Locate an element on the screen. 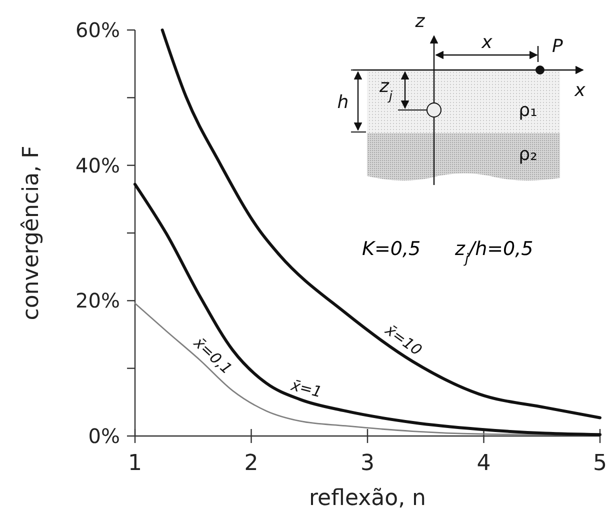 The width and height of the screenshot is (609, 514). annotation: K=0,5 is located at coordinates (391, 249).